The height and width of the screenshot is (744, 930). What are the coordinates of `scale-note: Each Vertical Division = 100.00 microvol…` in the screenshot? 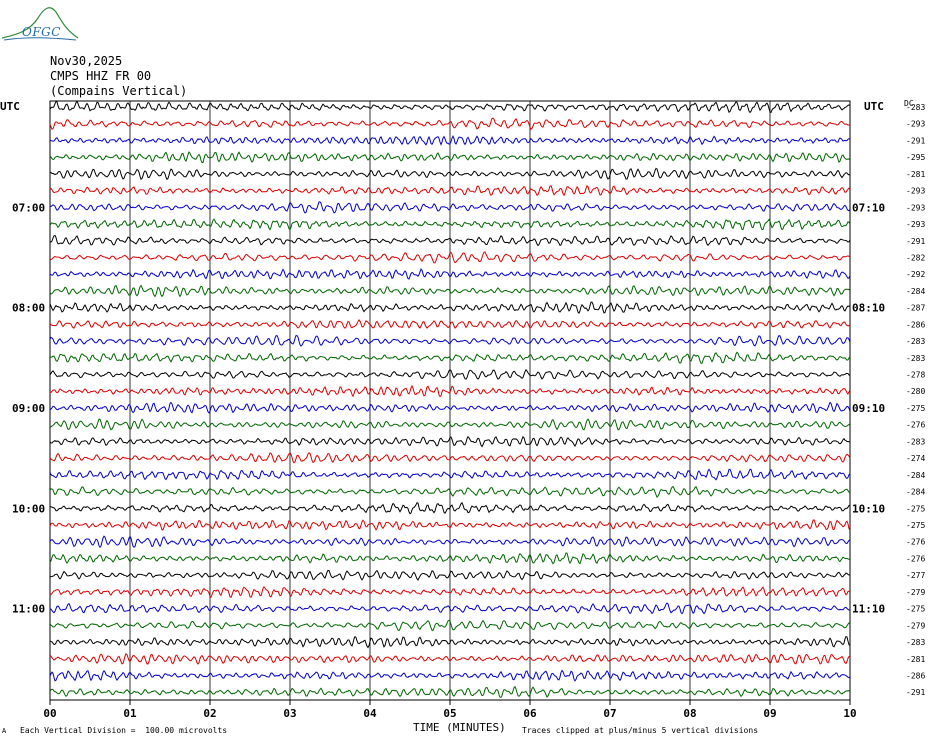 It's located at (124, 730).